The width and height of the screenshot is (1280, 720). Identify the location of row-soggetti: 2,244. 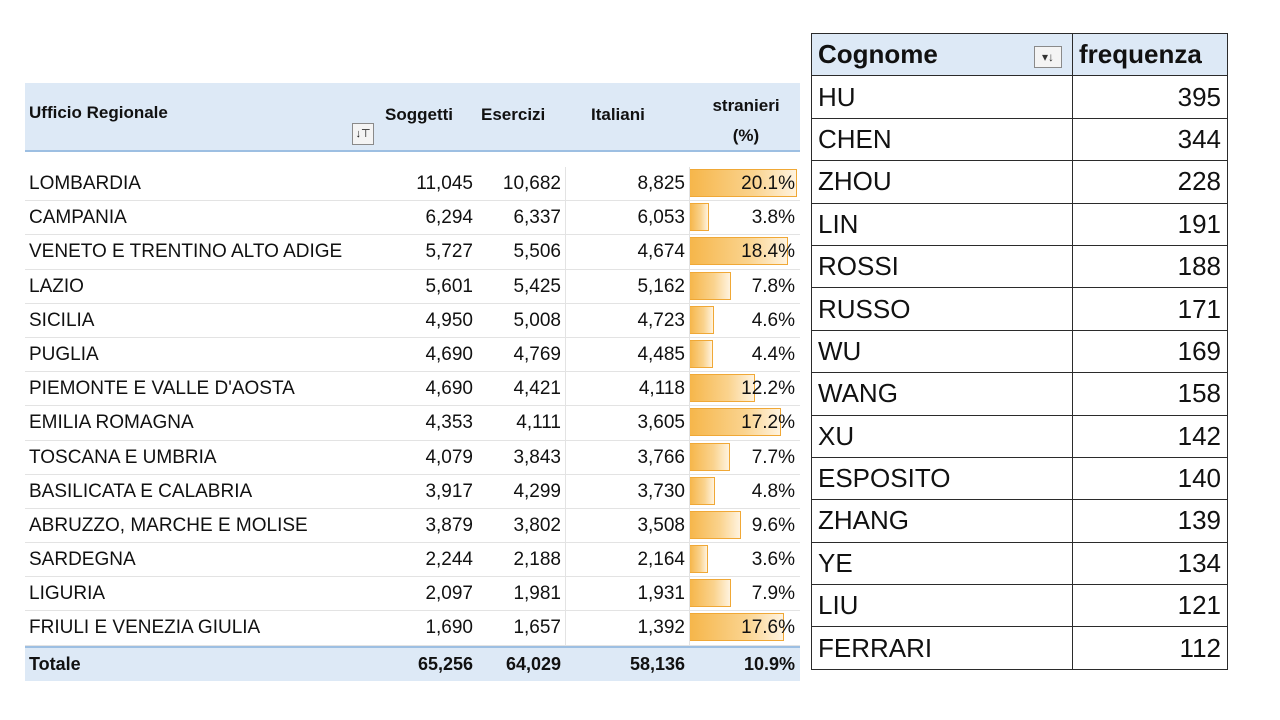
(449, 560).